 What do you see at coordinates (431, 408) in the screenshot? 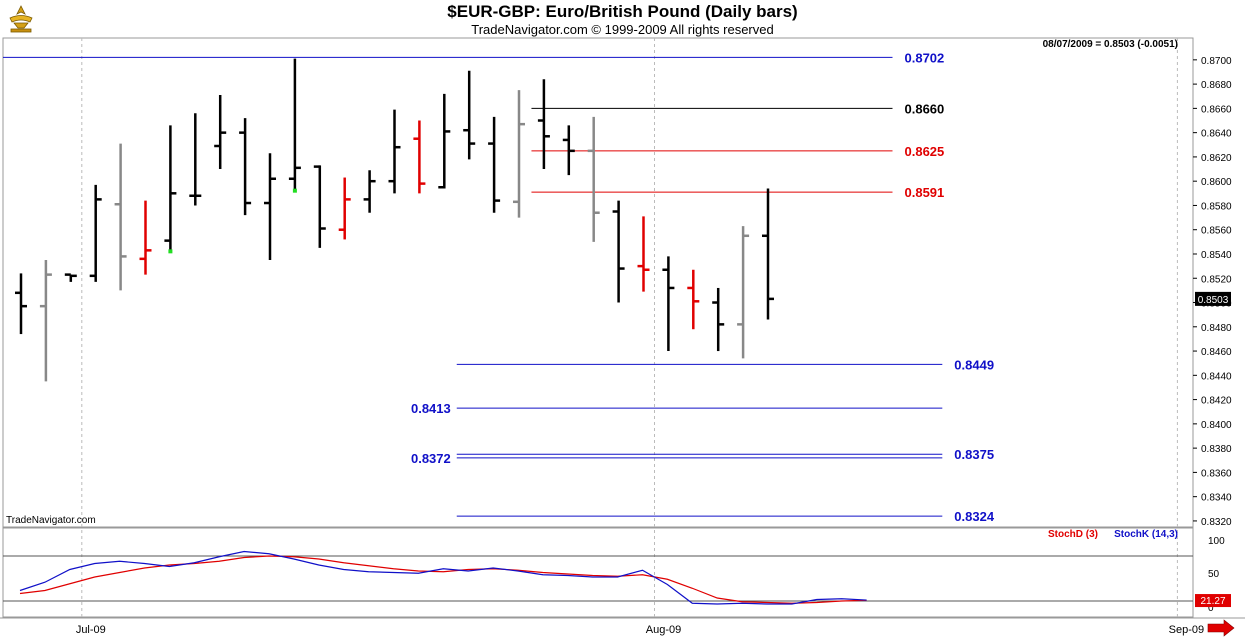
I see `level-label: 0.8413` at bounding box center [431, 408].